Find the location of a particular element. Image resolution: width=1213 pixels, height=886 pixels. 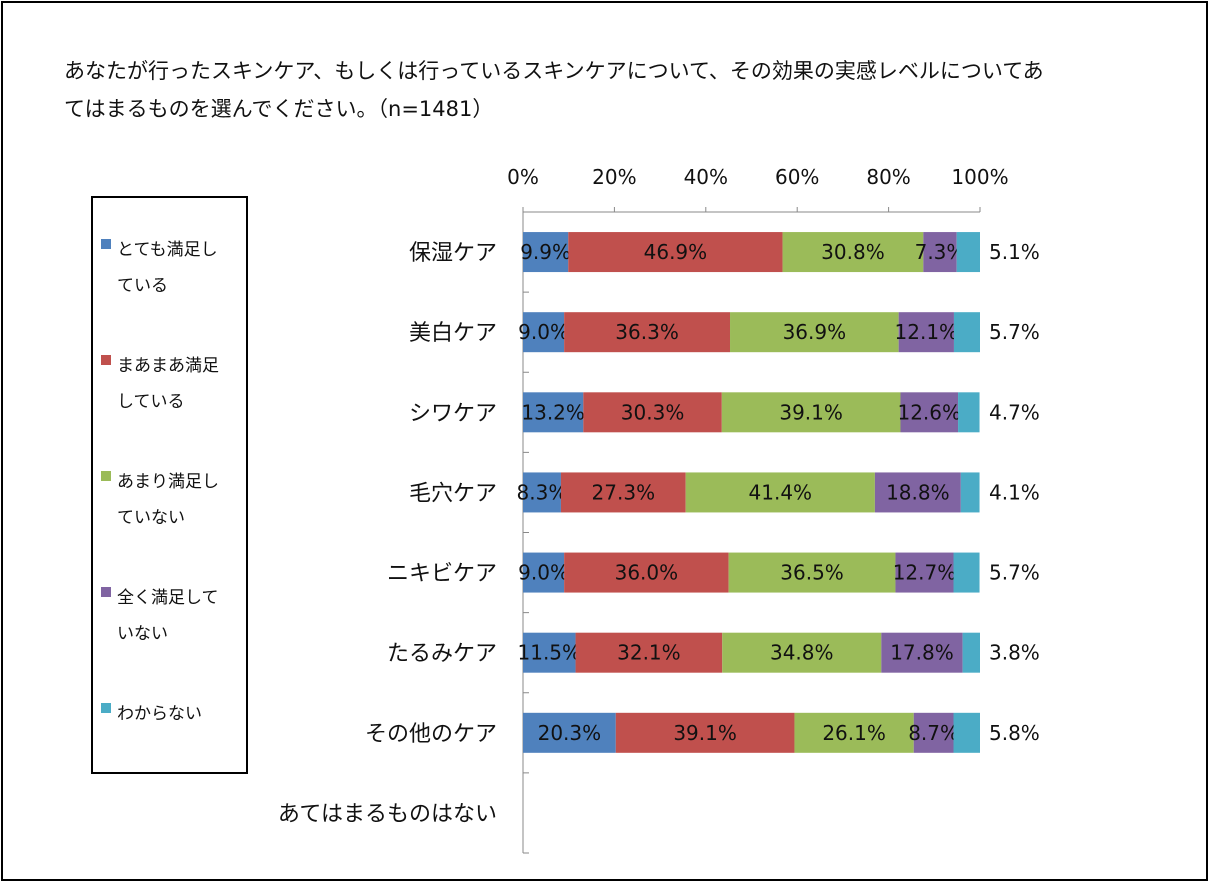

legend-swatch-not-very-satisfied is located at coordinates (106, 476).